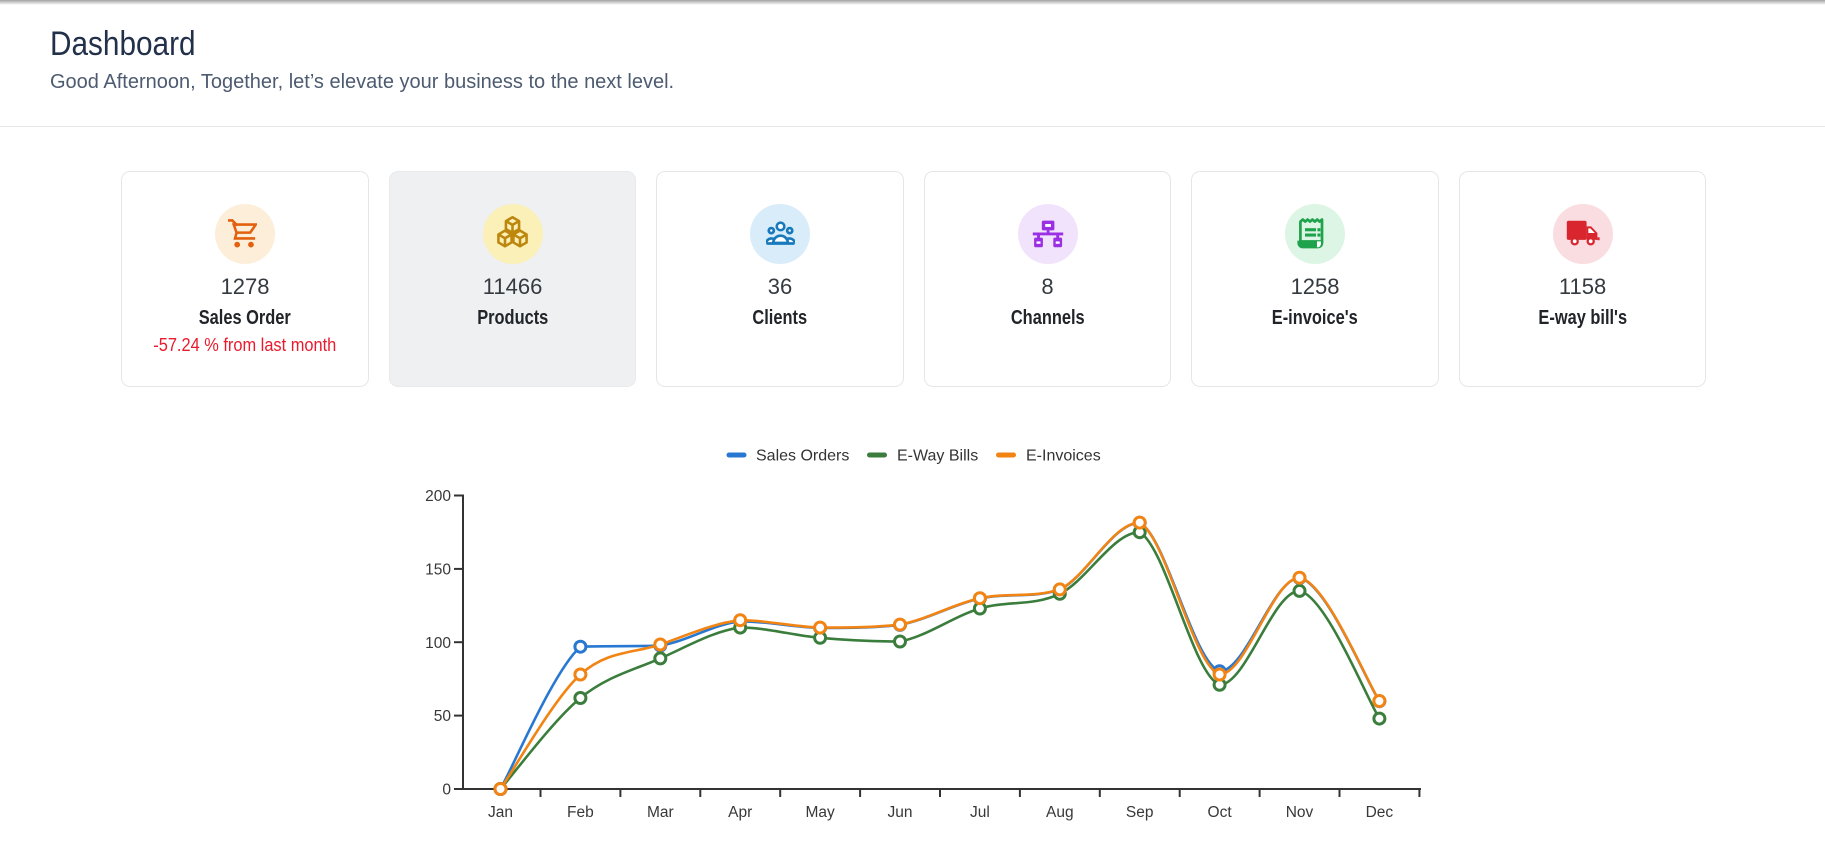 The height and width of the screenshot is (844, 1825). Describe the element at coordinates (937, 456) in the screenshot. I see `svg-text: E-Way Bills` at that location.